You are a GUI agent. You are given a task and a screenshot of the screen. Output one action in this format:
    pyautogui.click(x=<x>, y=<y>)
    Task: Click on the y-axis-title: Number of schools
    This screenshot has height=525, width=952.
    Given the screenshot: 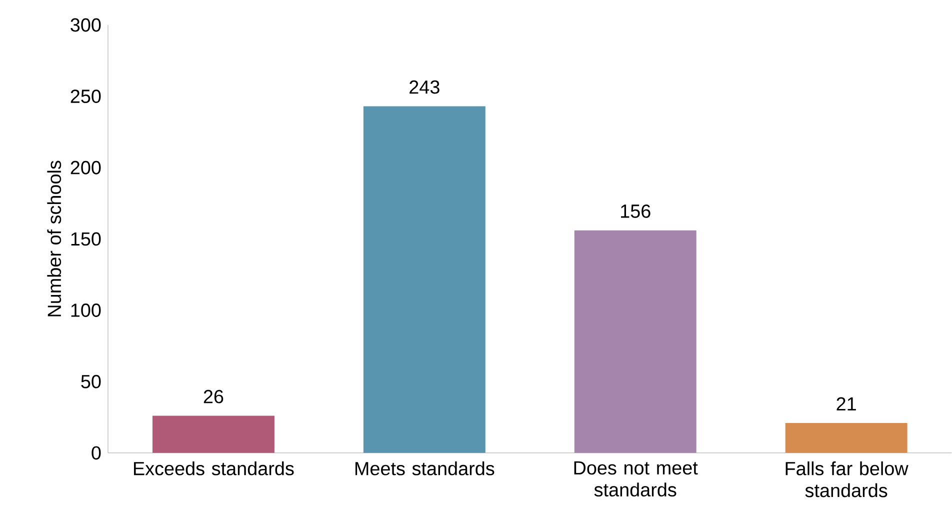 What is the action you would take?
    pyautogui.click(x=54, y=238)
    